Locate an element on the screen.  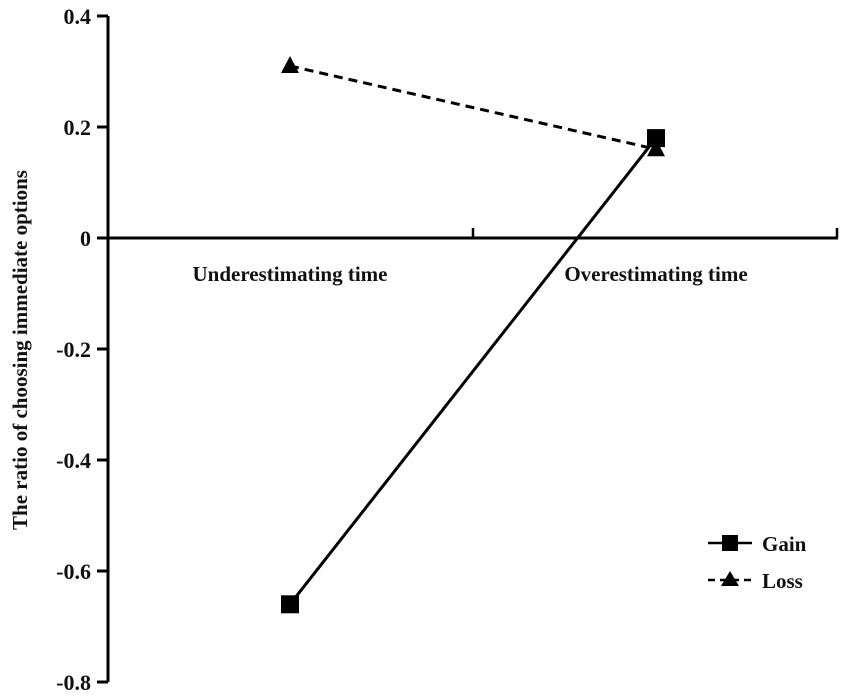
y-tick-label: 0 is located at coordinates (85, 238).